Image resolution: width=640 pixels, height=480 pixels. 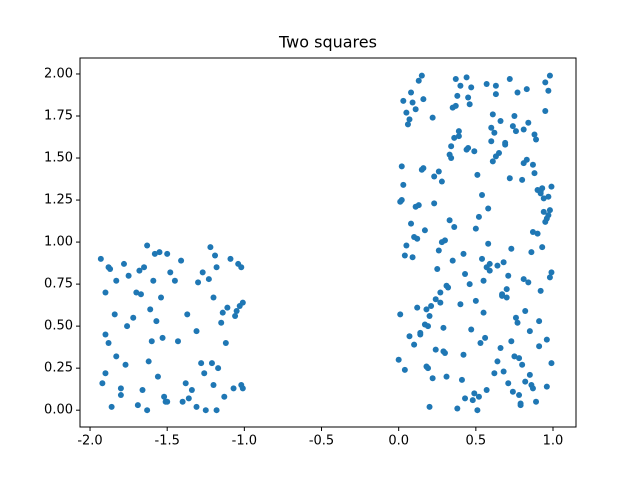 I want to click on chart-title: Two squares, so click(x=327, y=42).